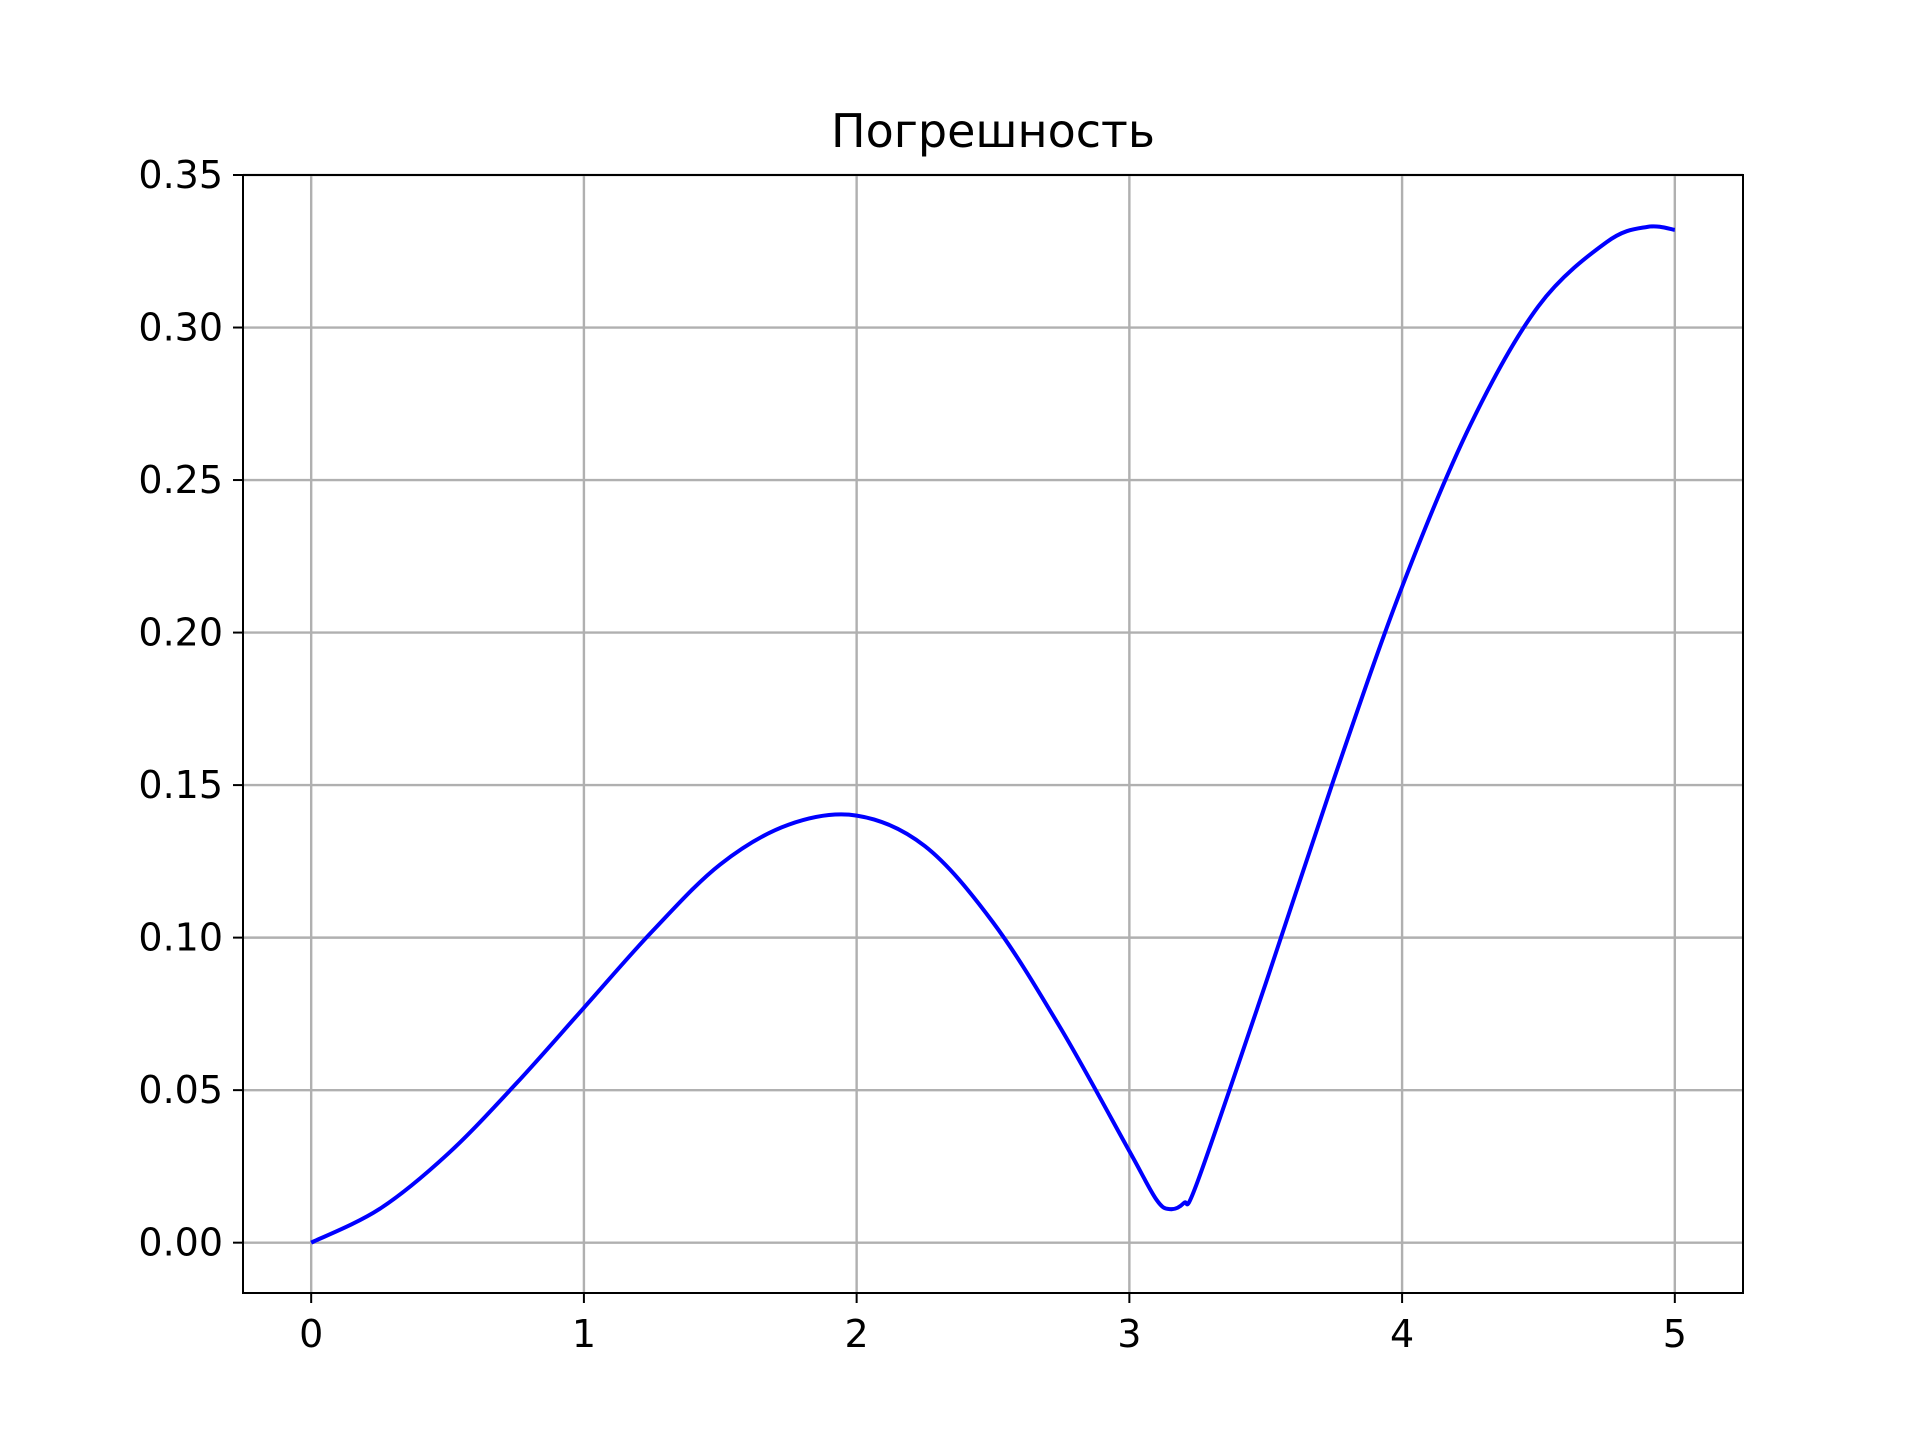 This screenshot has height=1440, width=1920. I want to click on x-tick-label: 1, so click(584, 1334).